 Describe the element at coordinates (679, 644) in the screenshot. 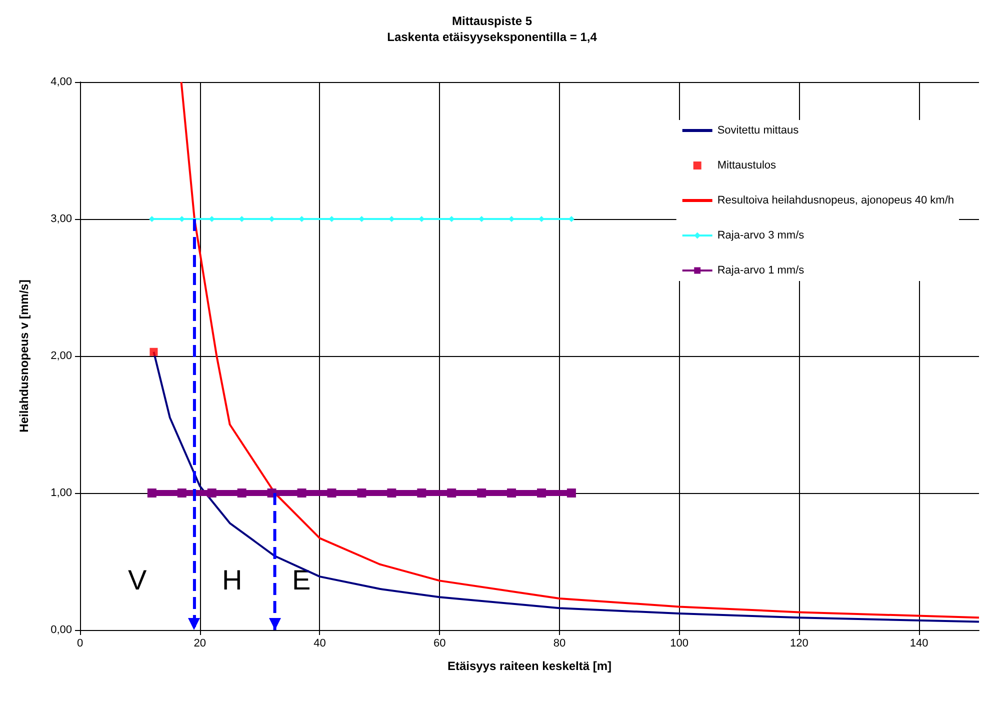

I see `x-tick-label: 100` at that location.